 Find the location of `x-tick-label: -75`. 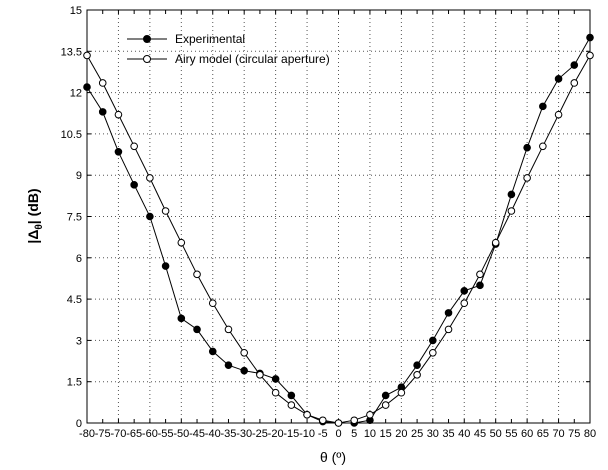

x-tick-label: -75 is located at coordinates (103, 434).